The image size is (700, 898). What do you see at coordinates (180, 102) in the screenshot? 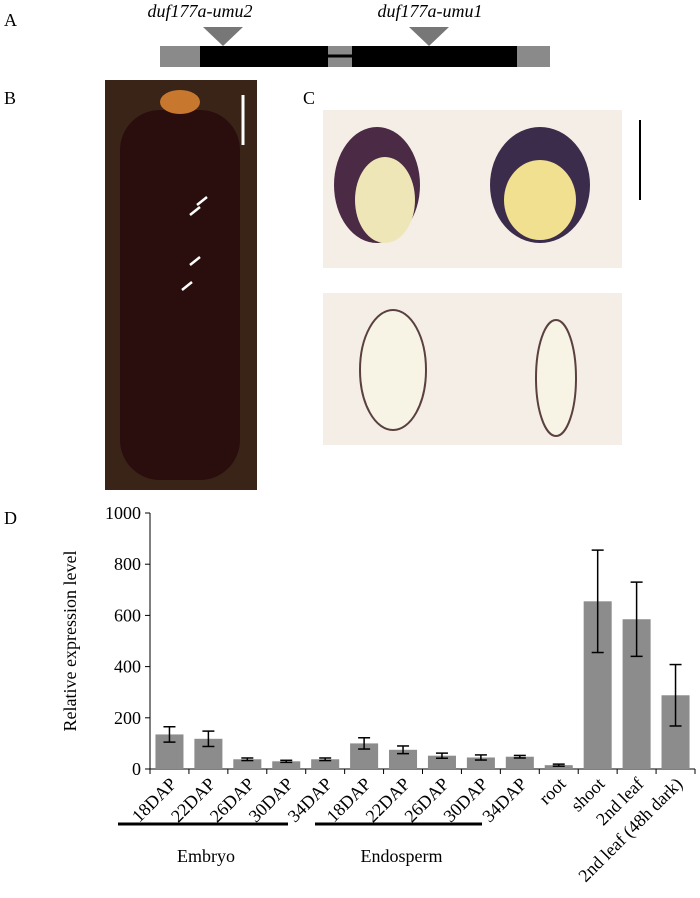
I see `ear-tip` at bounding box center [180, 102].